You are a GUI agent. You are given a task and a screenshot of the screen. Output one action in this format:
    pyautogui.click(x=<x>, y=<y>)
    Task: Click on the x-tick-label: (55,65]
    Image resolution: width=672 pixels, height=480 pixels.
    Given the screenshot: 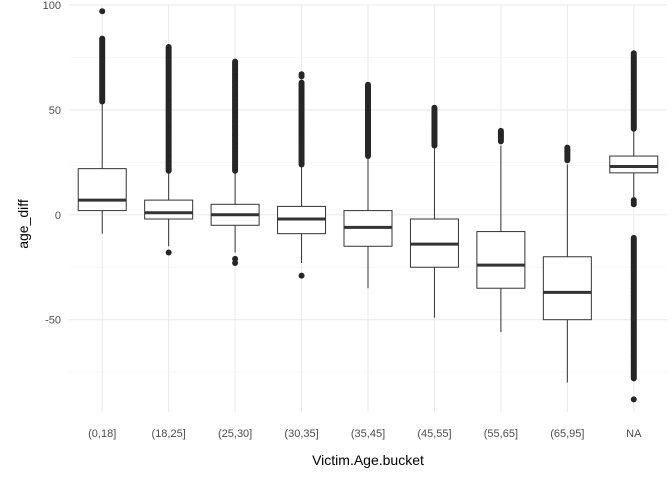 What is the action you would take?
    pyautogui.click(x=501, y=434)
    